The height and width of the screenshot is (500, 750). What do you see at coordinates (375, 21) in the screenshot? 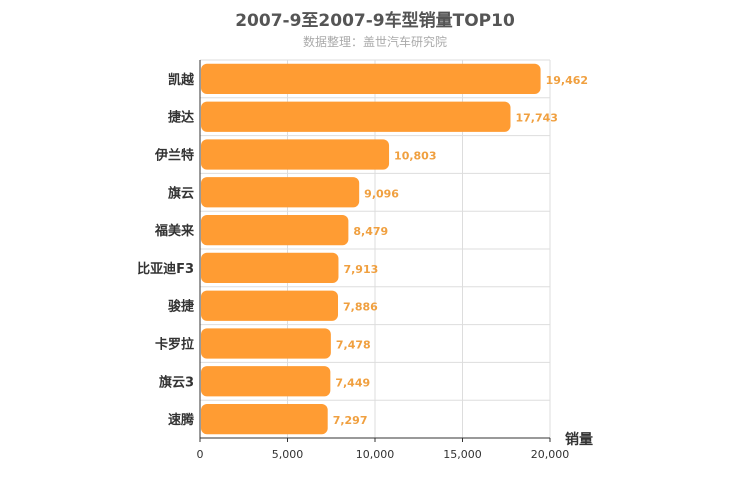
I see `chart-title: 2007-9至2007-9车型销量TOP10` at bounding box center [375, 21].